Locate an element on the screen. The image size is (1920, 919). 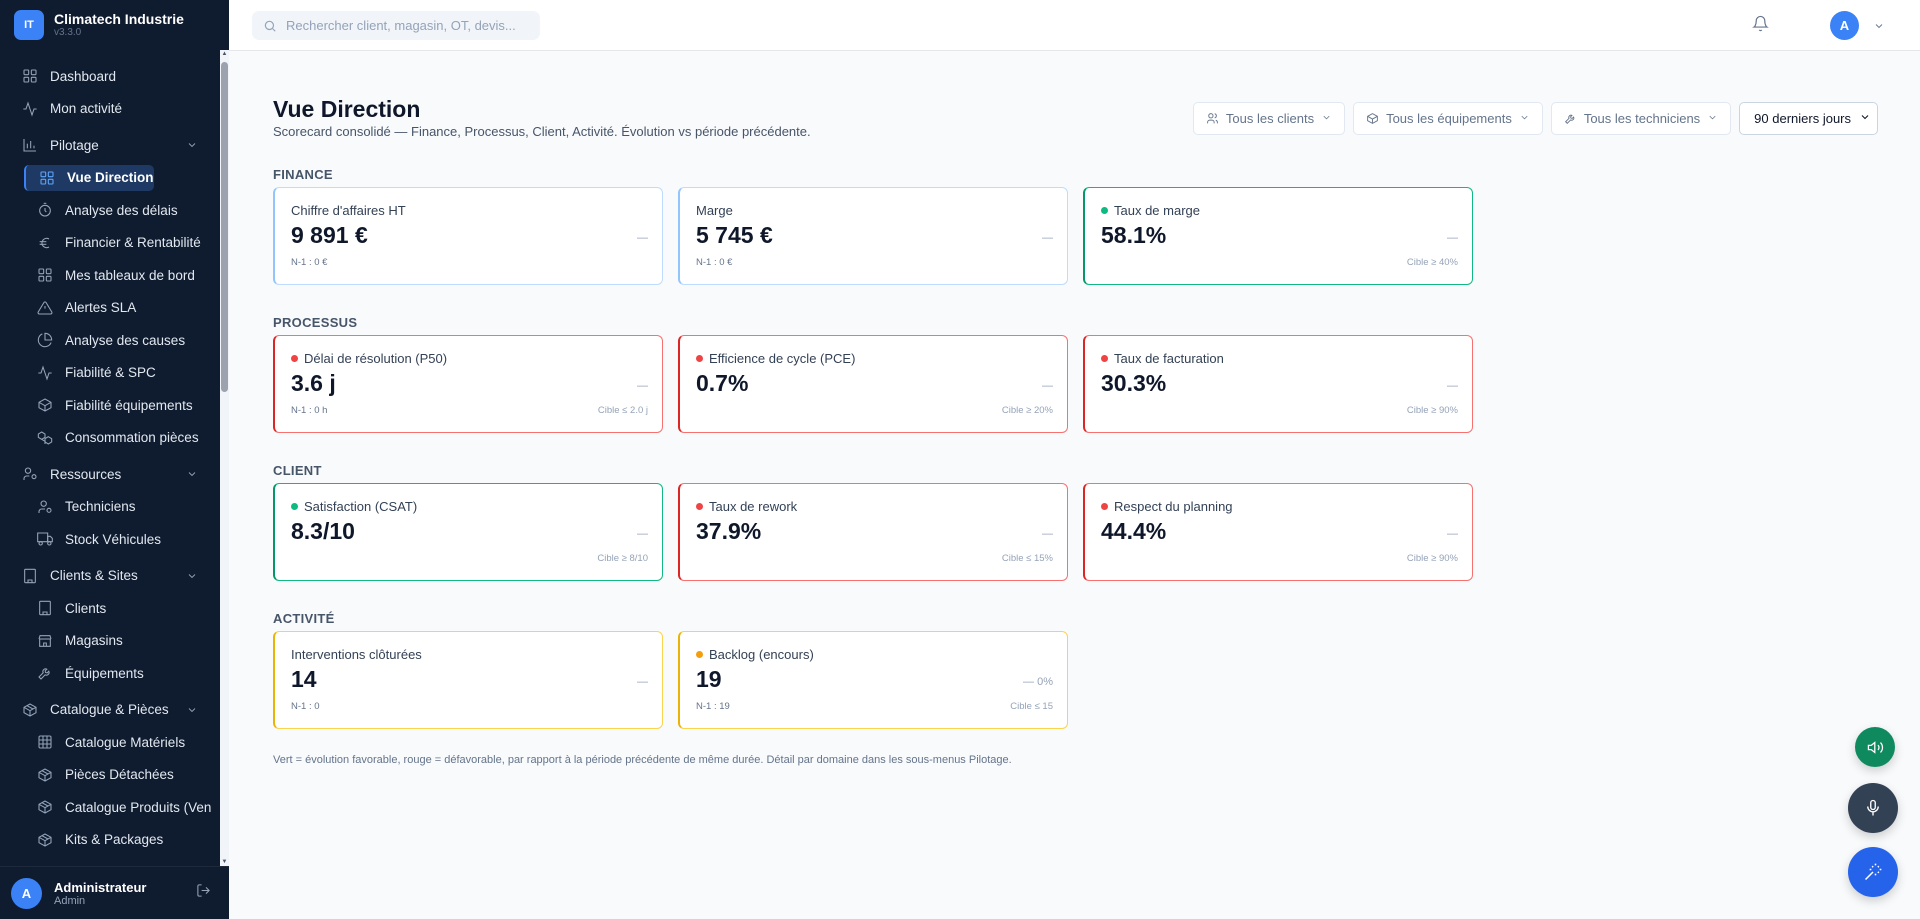
kpi-title: Chiffre d'affaires HT is located at coordinates (348, 210).